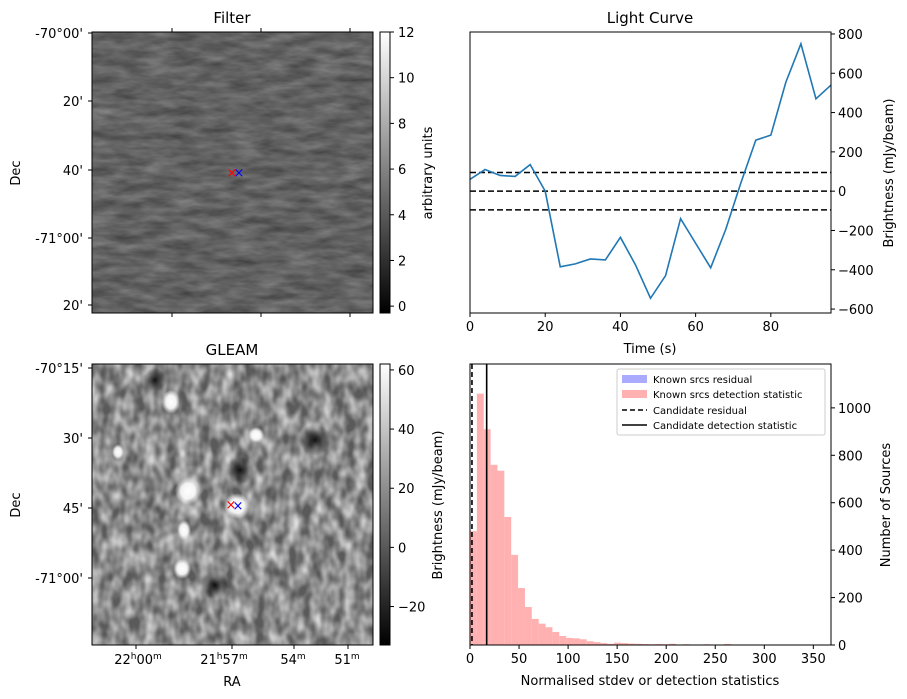 The width and height of the screenshot is (907, 699). I want to click on colorbar-tick-label: 2, so click(402, 261).